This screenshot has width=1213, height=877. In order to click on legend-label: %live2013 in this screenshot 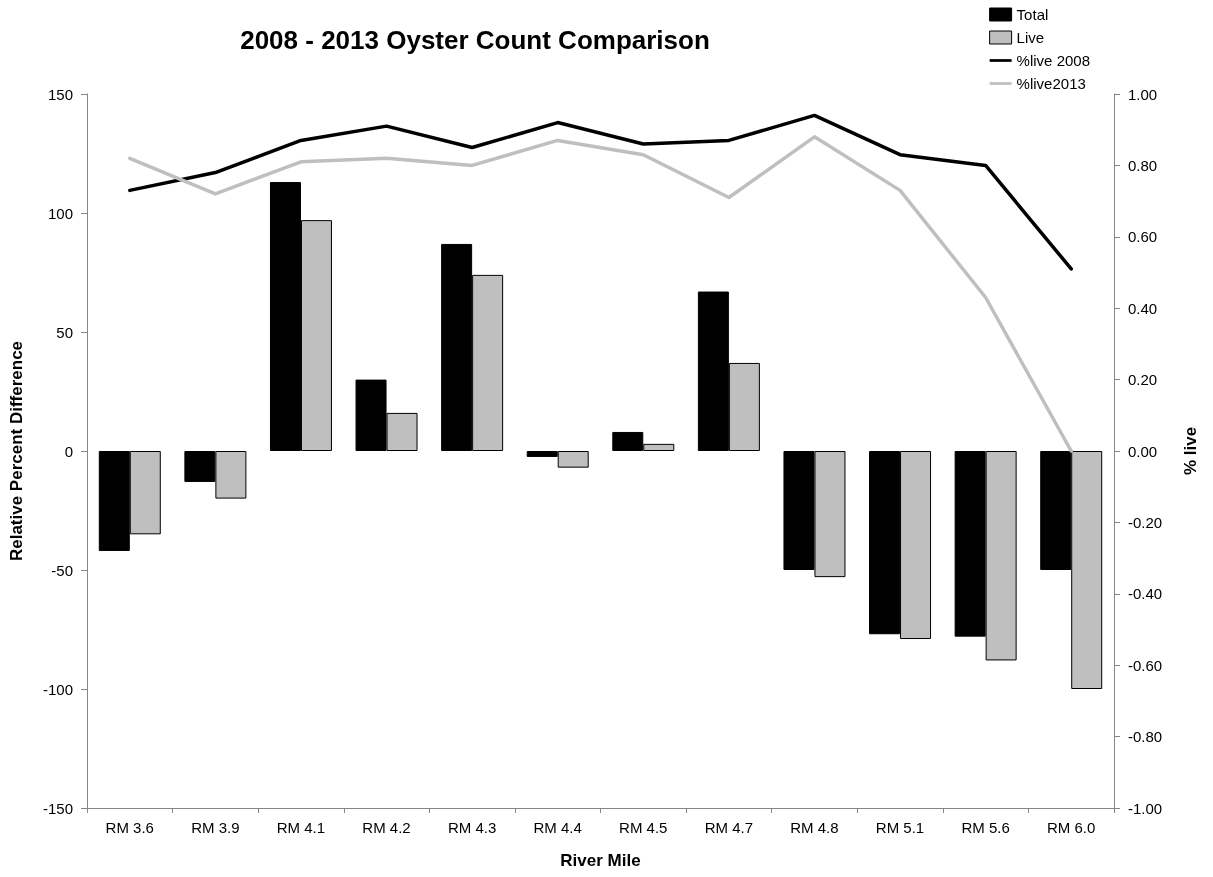, I will do `click(1051, 83)`.